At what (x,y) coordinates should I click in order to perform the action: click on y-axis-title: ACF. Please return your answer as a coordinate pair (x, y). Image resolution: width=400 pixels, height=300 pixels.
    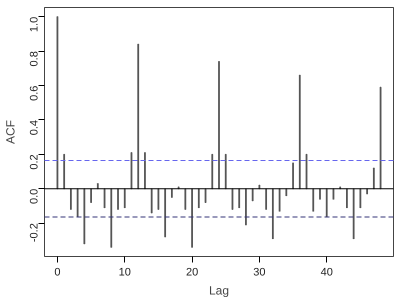
    Looking at the image, I should click on (11, 132).